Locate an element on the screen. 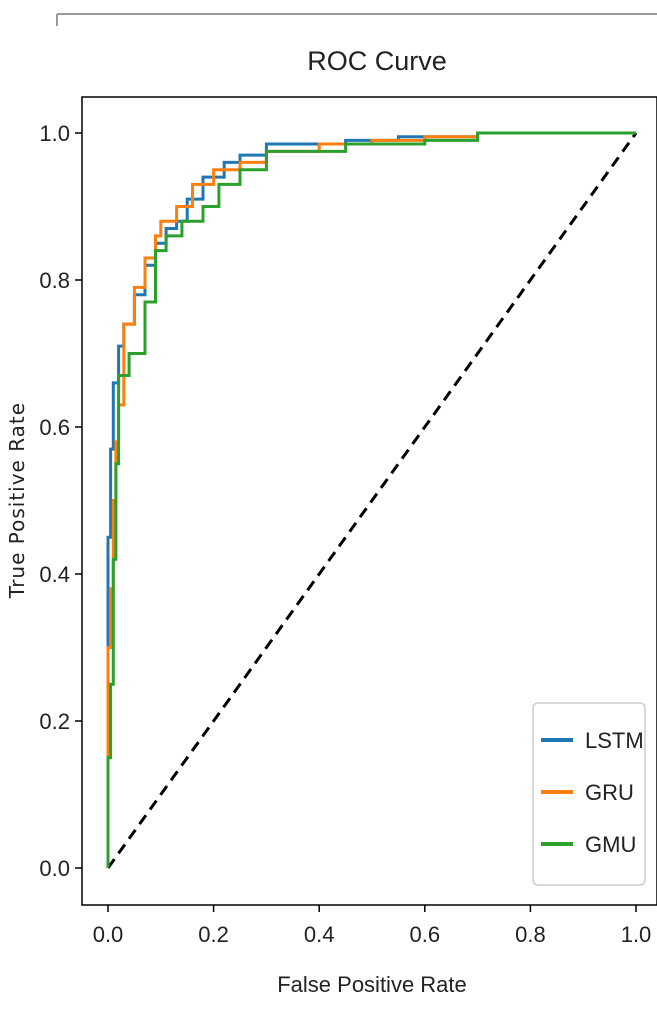 The width and height of the screenshot is (657, 1011). y-tick-label: 0.8 is located at coordinates (54, 280).